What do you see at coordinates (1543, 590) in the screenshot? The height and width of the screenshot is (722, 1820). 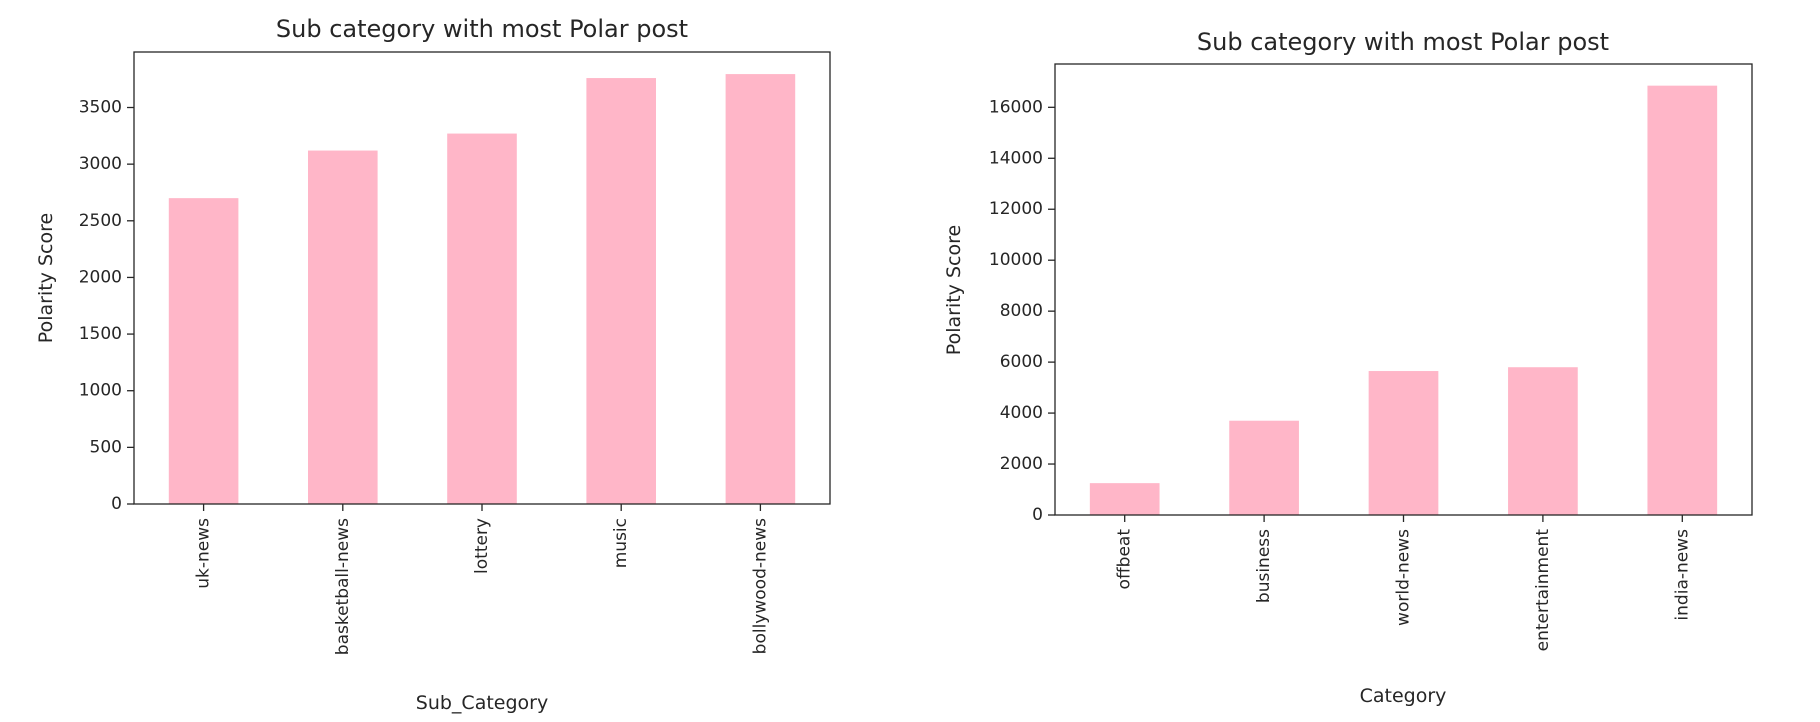 I see `x-tick-label: entertainment` at bounding box center [1543, 590].